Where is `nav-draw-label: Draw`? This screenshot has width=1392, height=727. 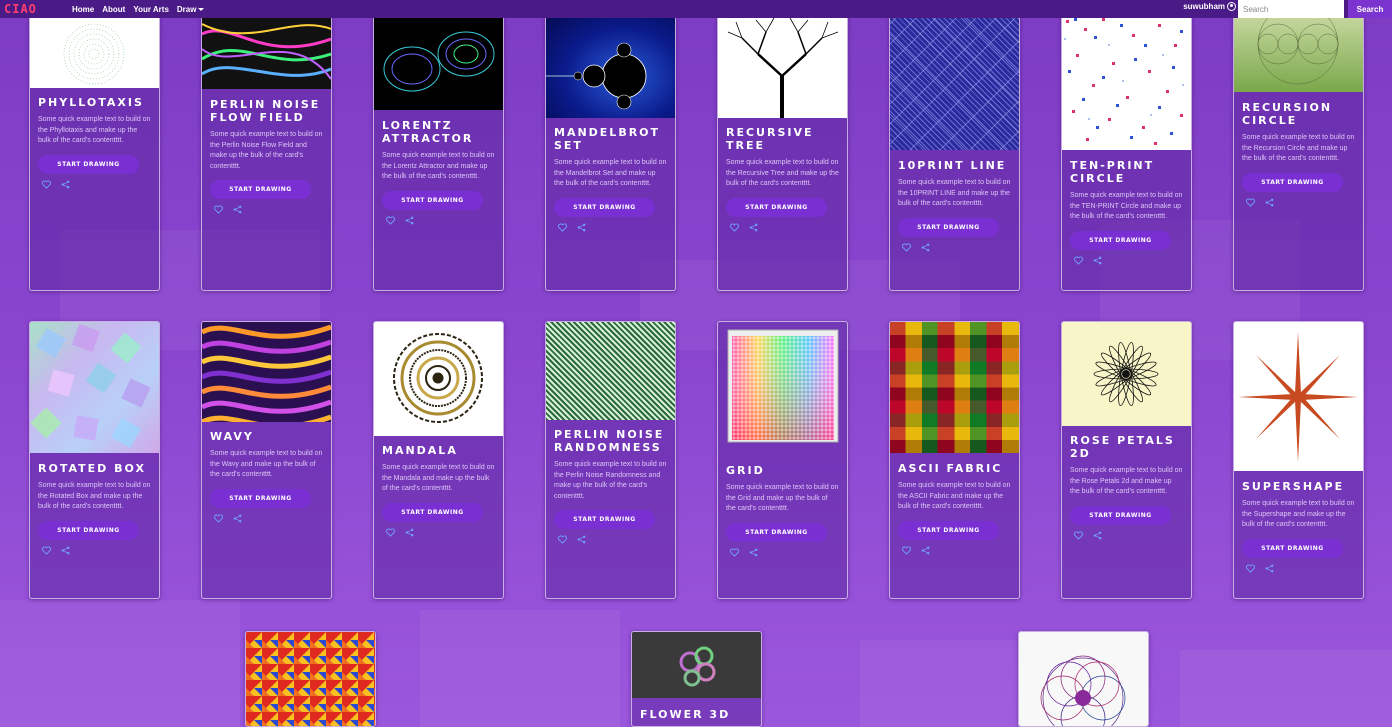
nav-draw-label: Draw is located at coordinates (186, 9).